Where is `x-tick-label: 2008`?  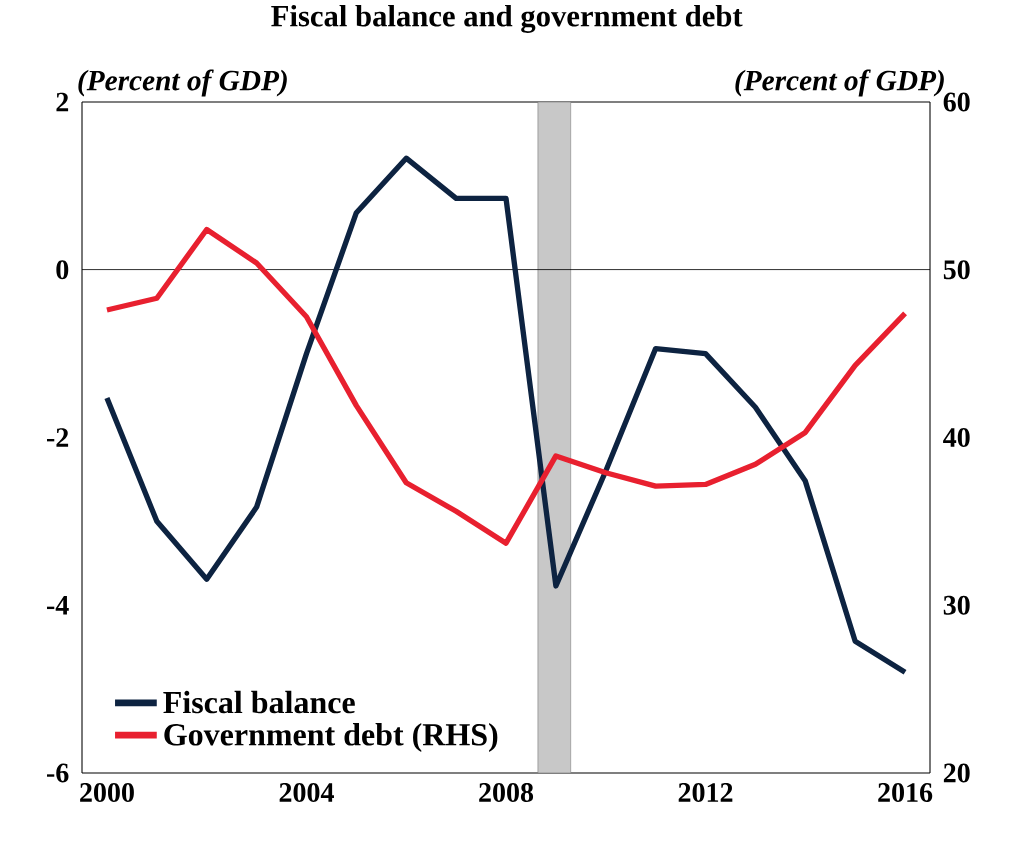 x-tick-label: 2008 is located at coordinates (506, 792).